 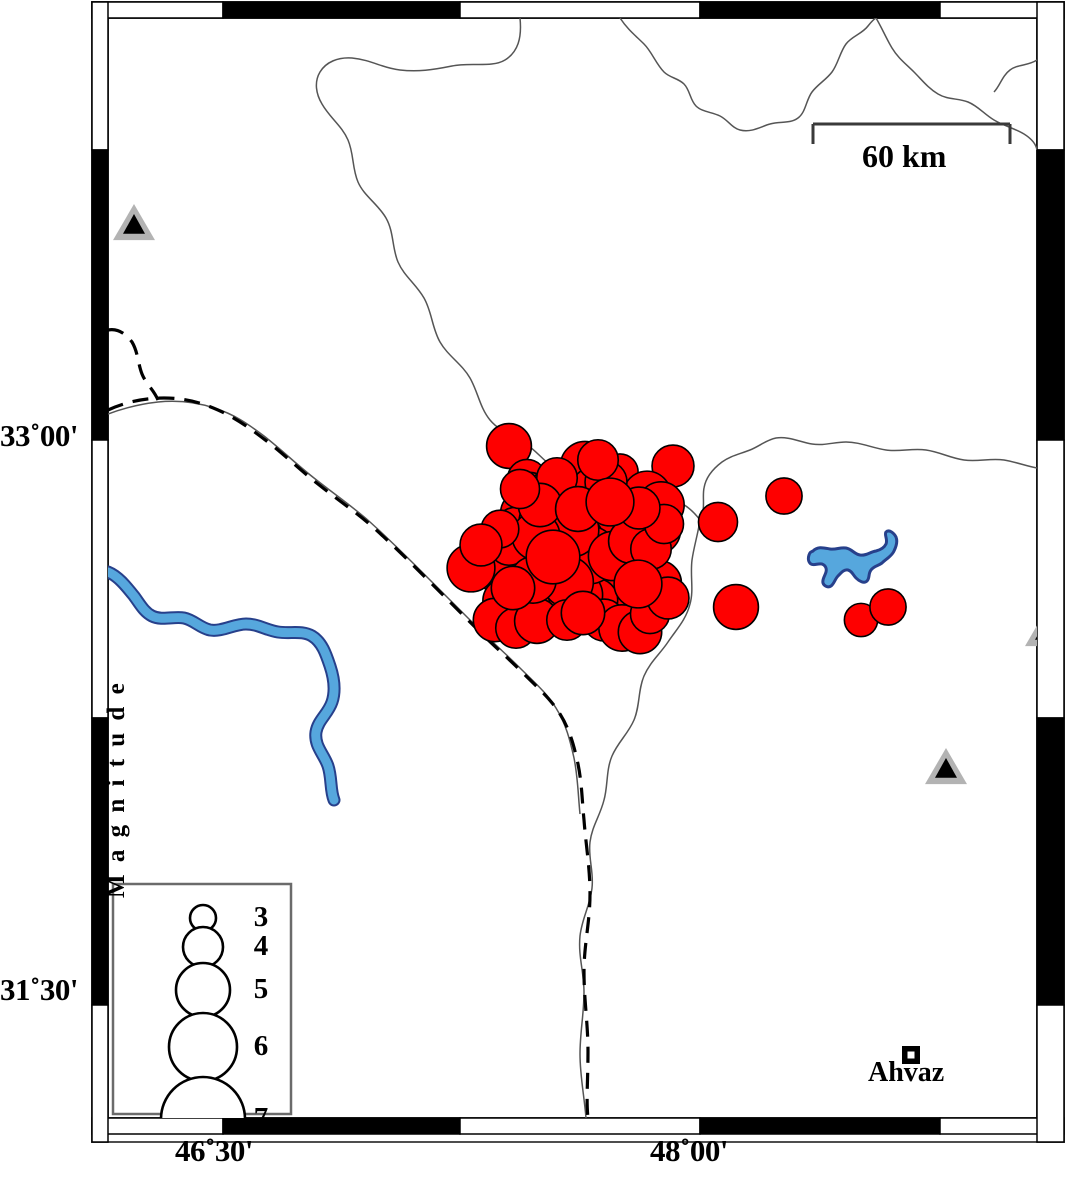 I want to click on legend-magnitude-value: 7, so click(x=261, y=1118).